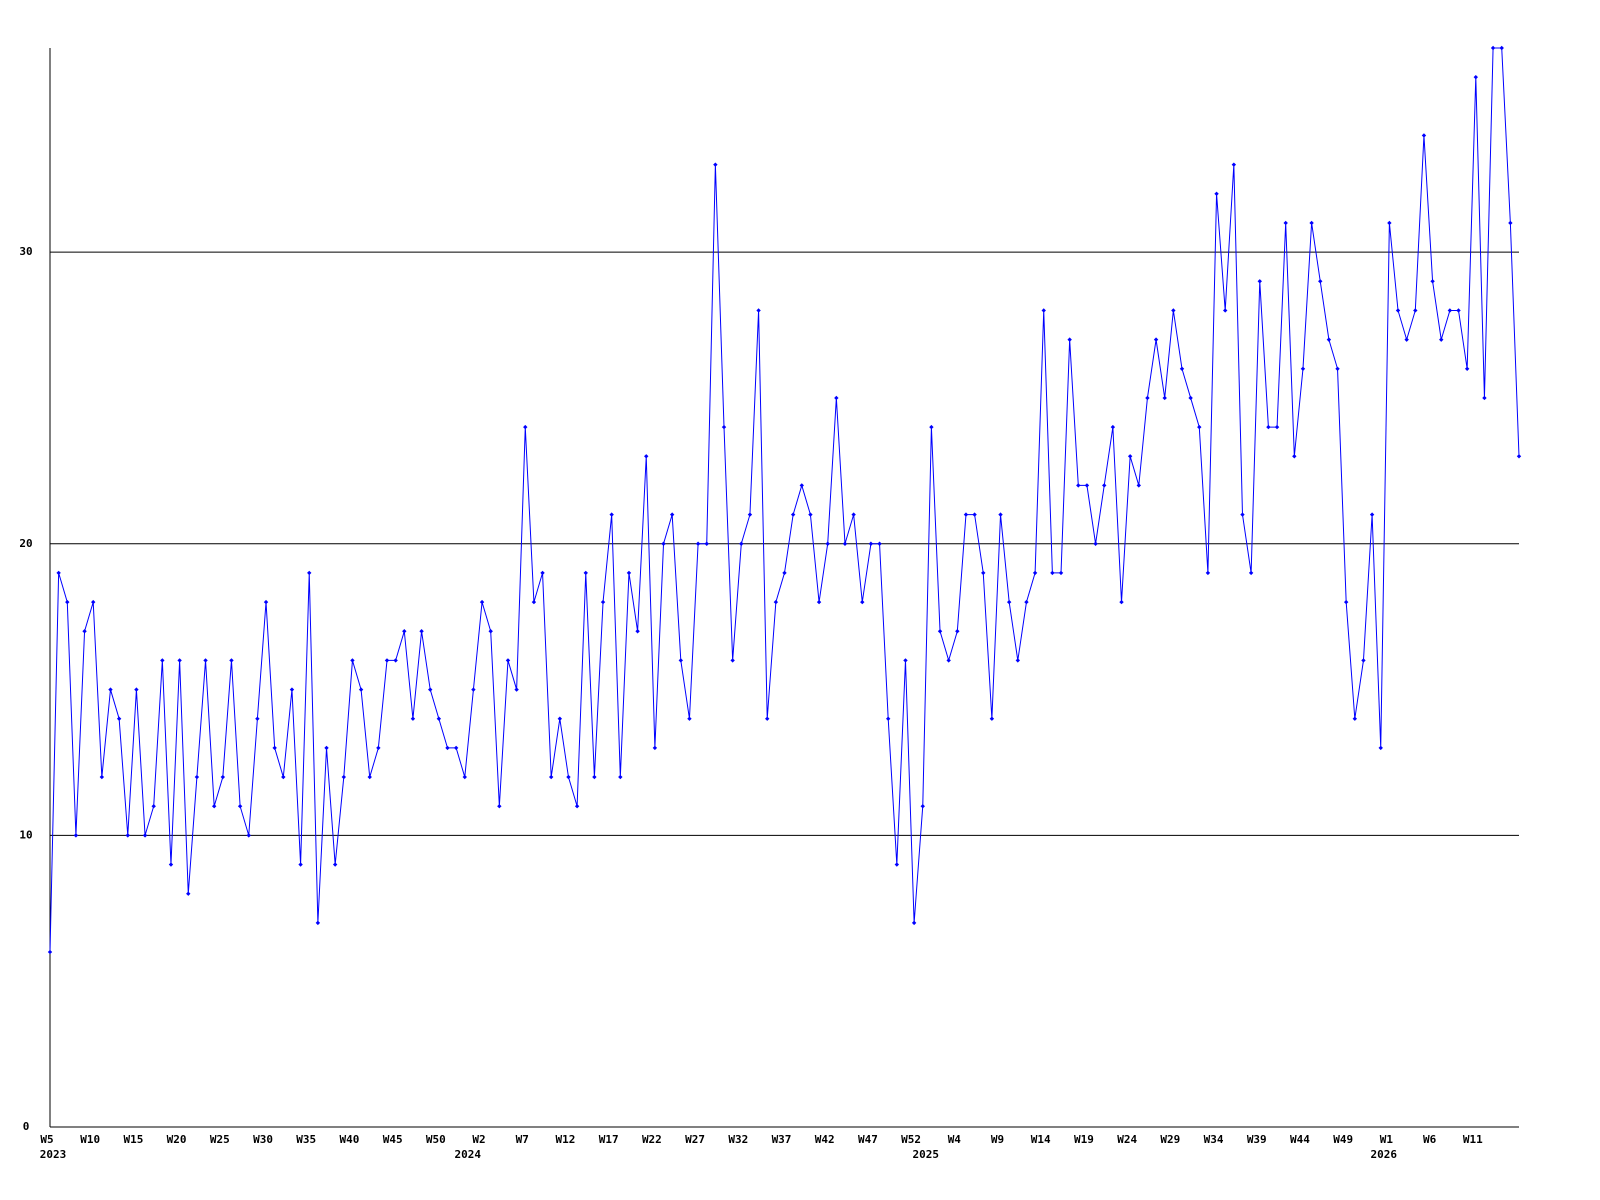 The width and height of the screenshot is (1600, 1200). I want to click on x-tick-label: W32, so click(738, 1139).